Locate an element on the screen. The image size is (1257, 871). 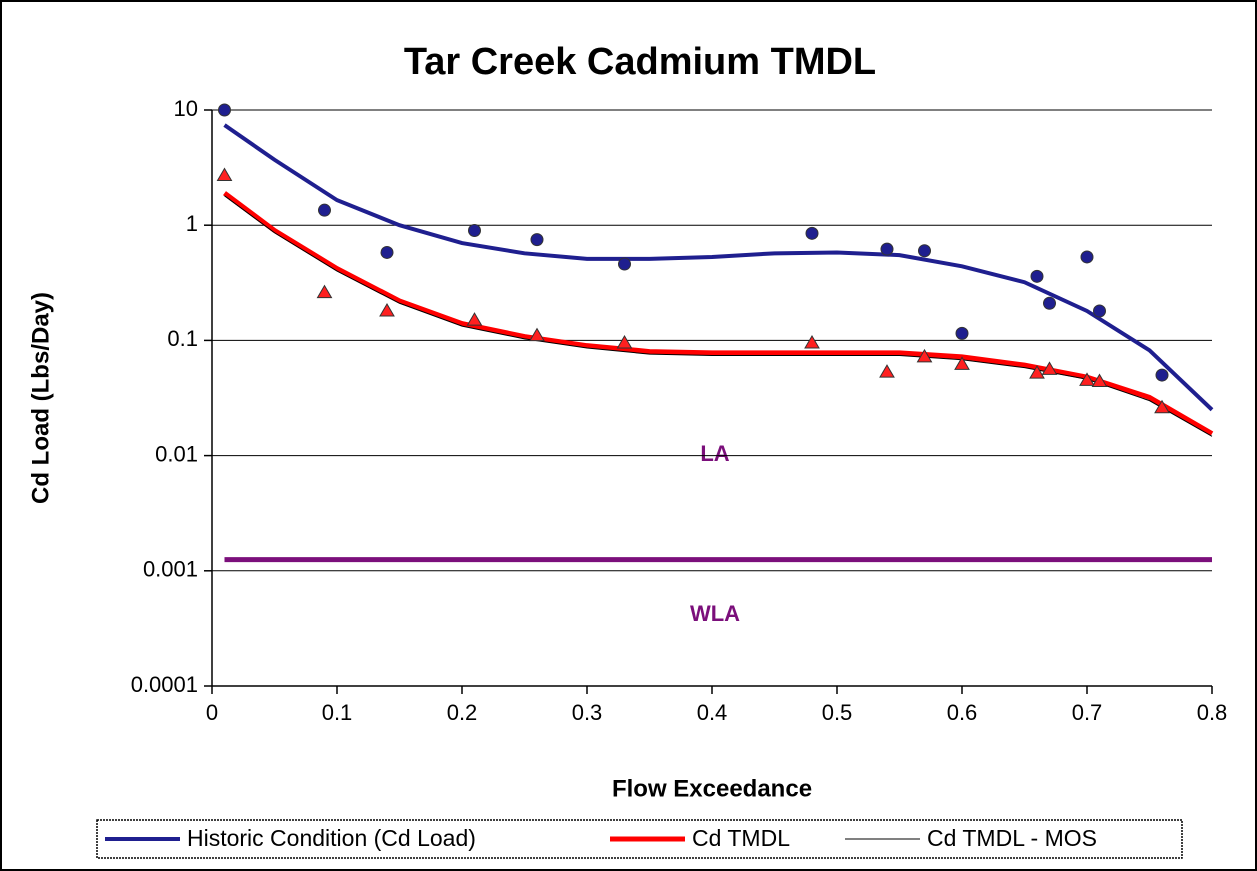
x-tick-label: 0.3 is located at coordinates (587, 712).